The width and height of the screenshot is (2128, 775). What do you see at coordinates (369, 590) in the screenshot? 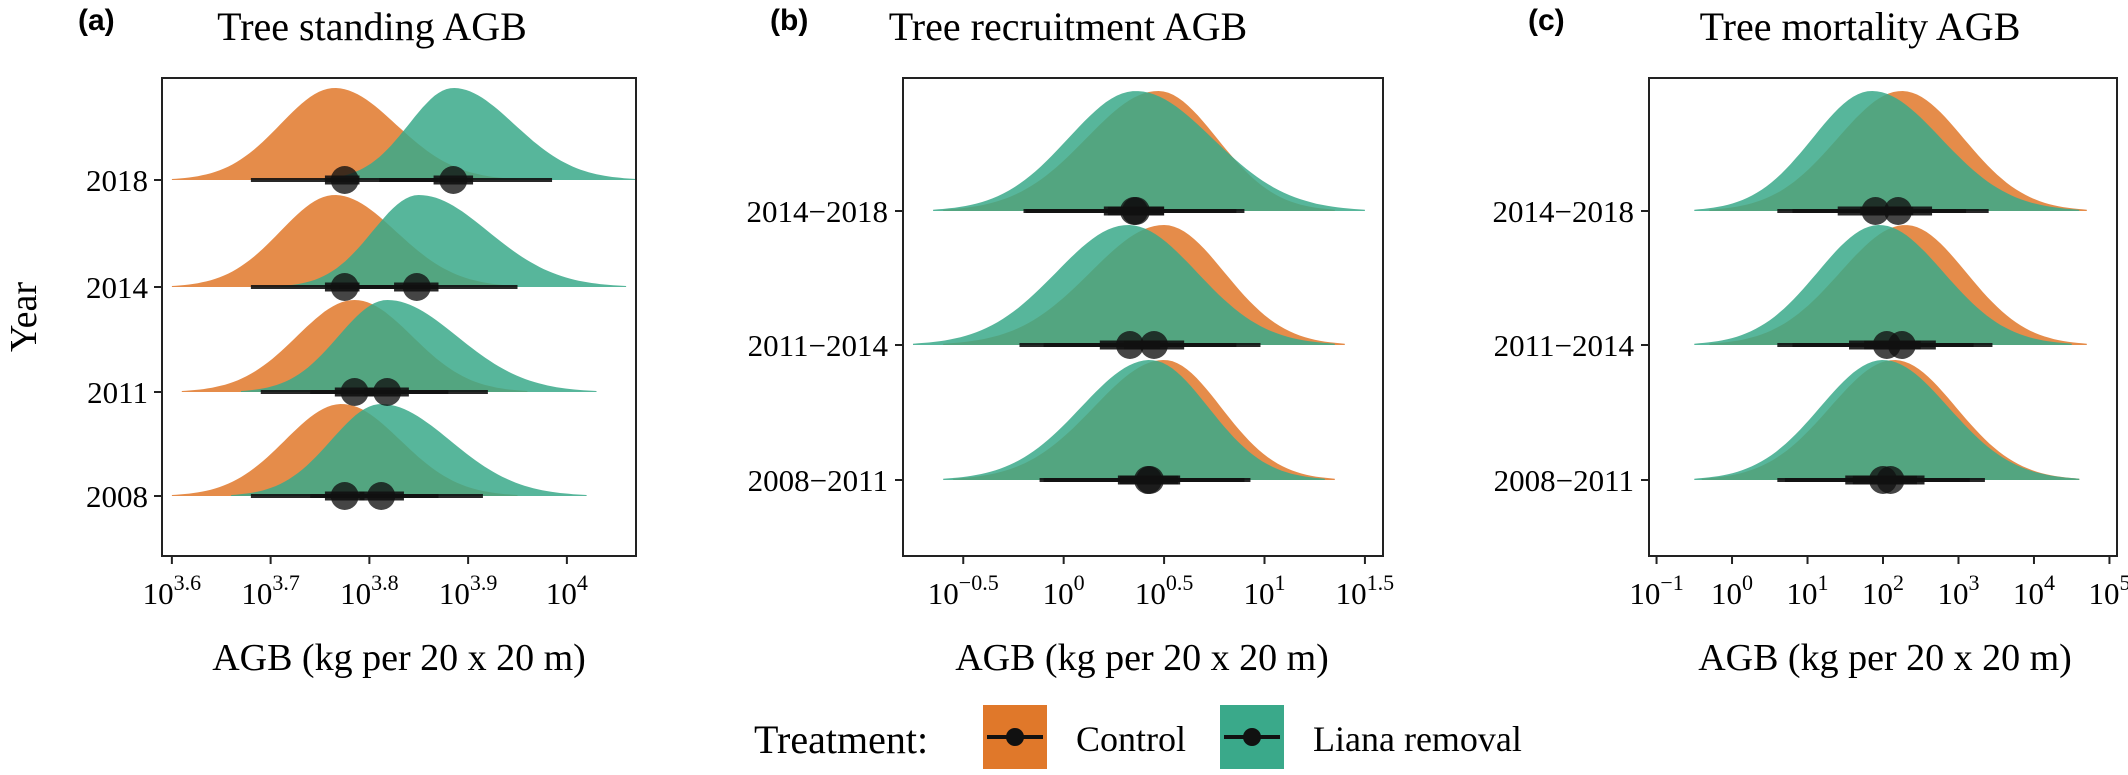
I see `x-tick-label-3-8: 103.8` at bounding box center [369, 590].